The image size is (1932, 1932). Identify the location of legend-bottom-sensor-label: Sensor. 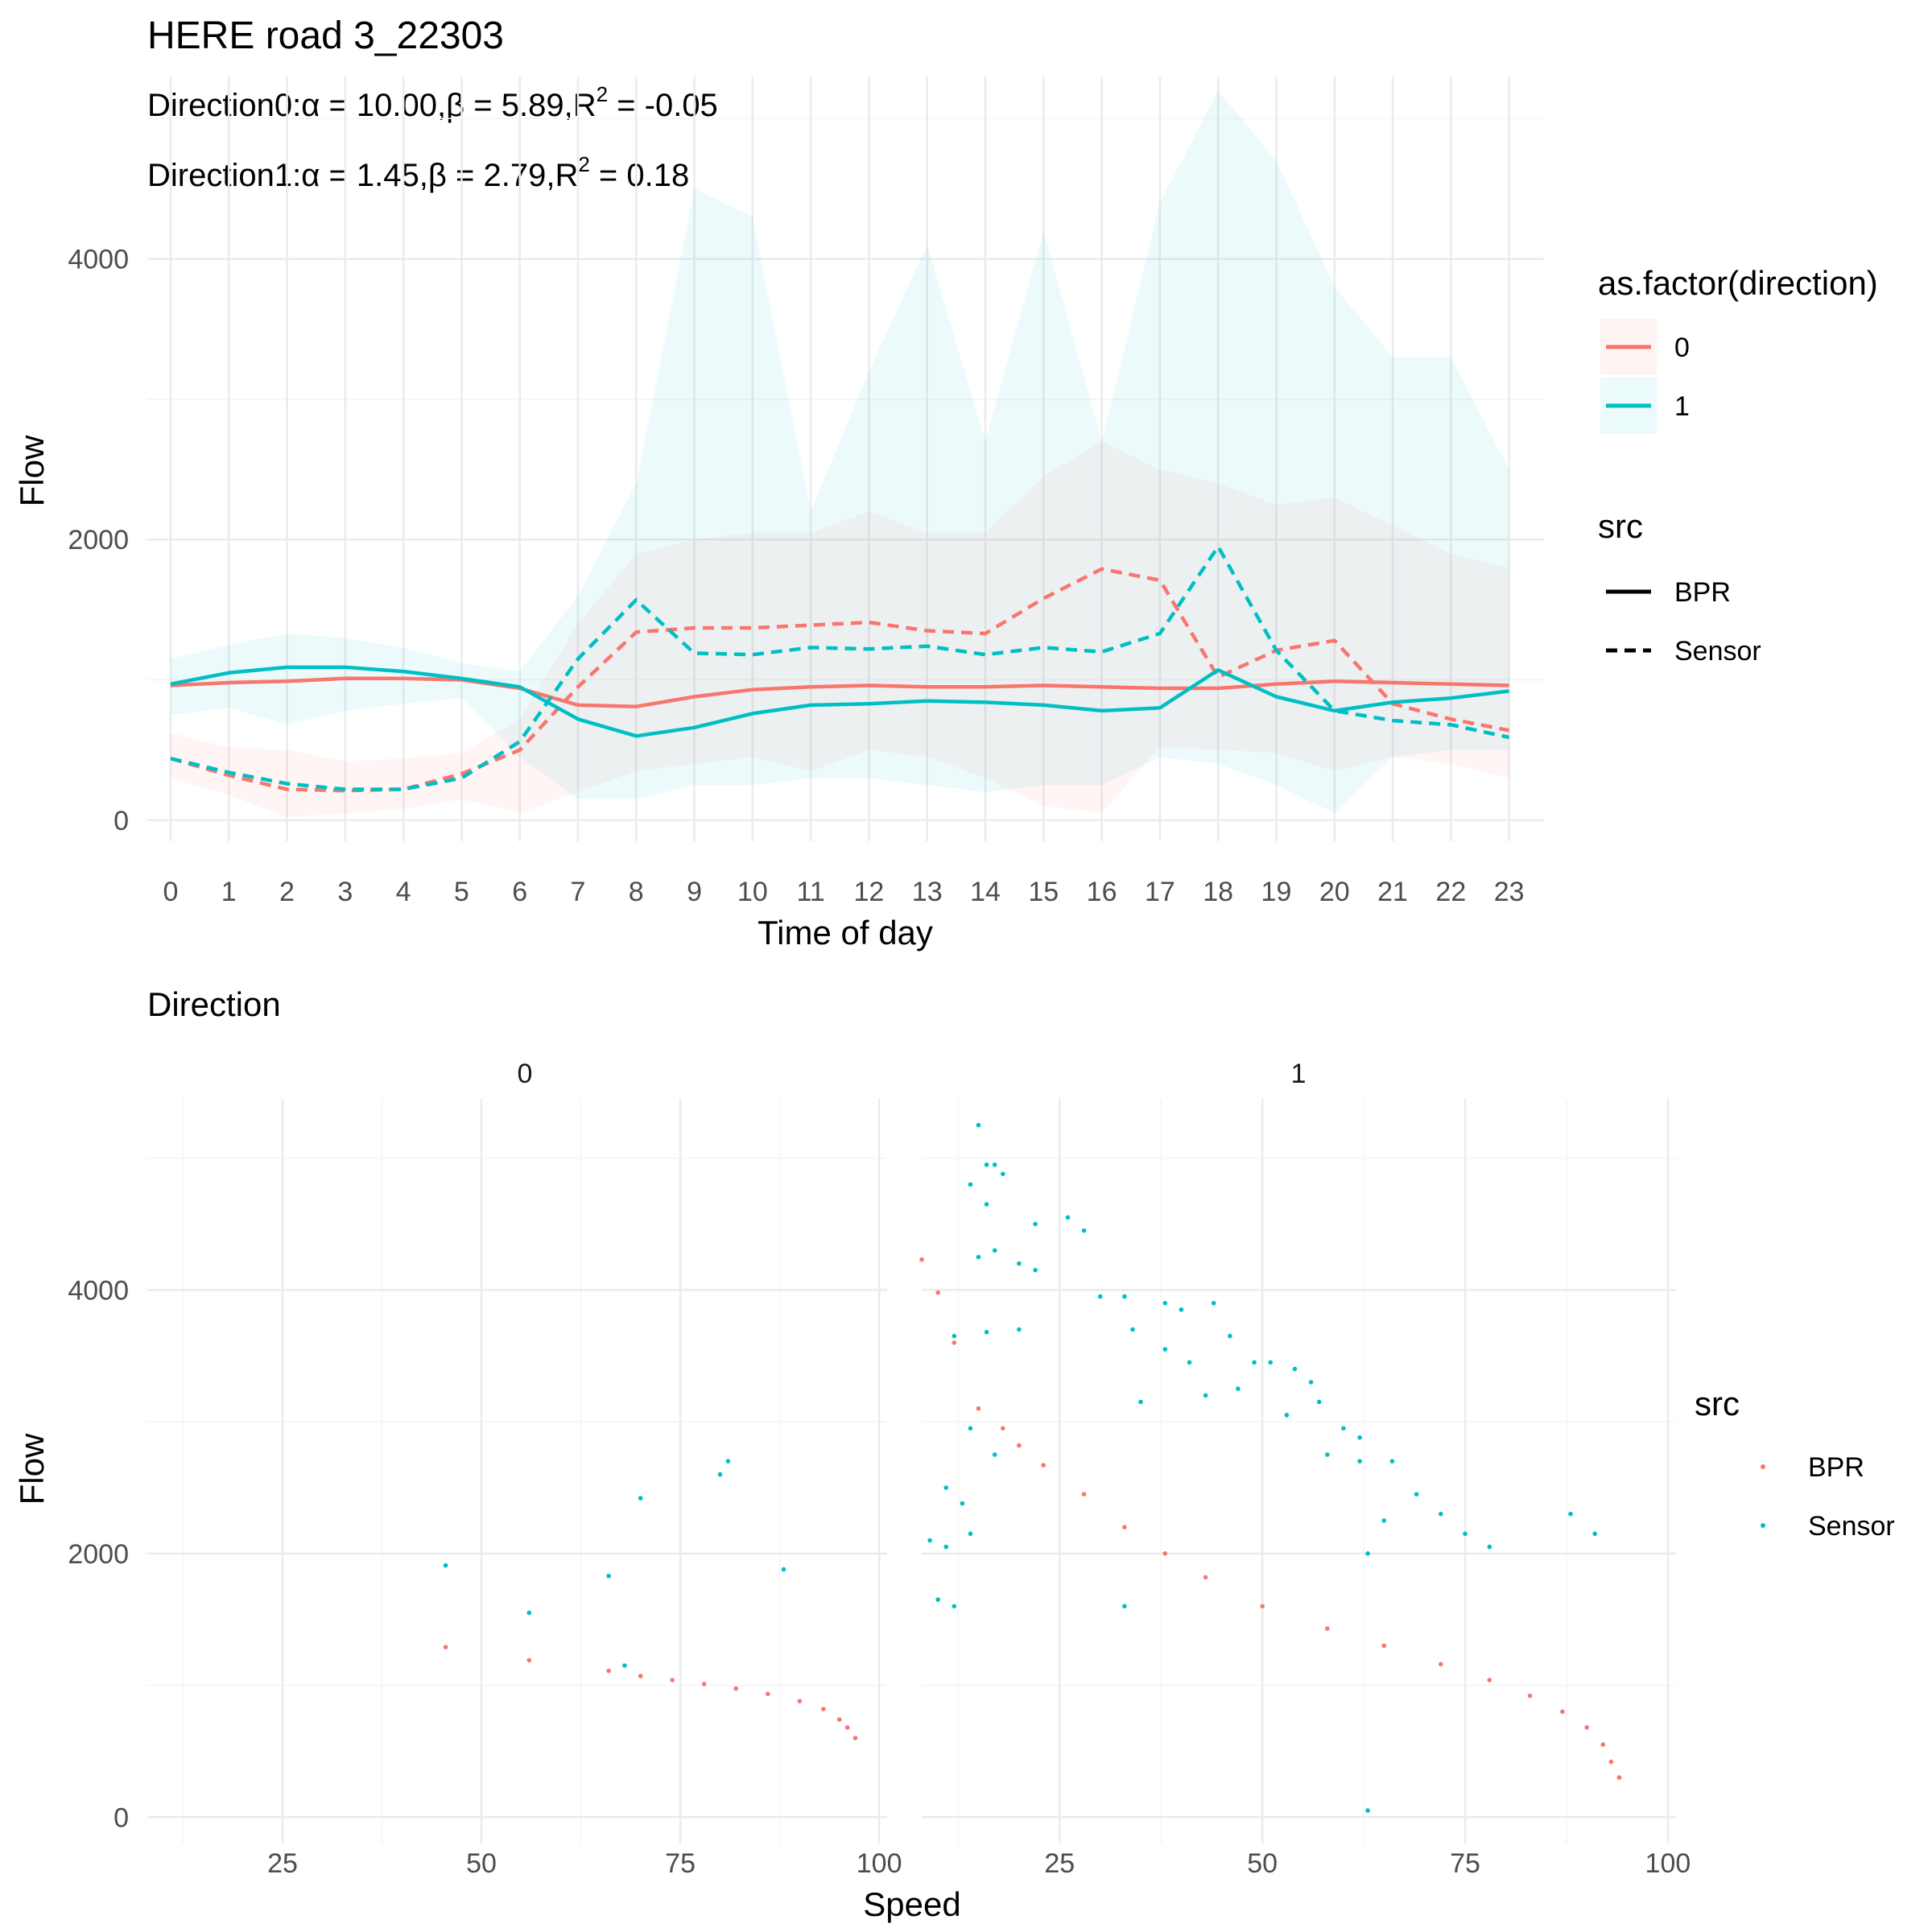
(1851, 1526).